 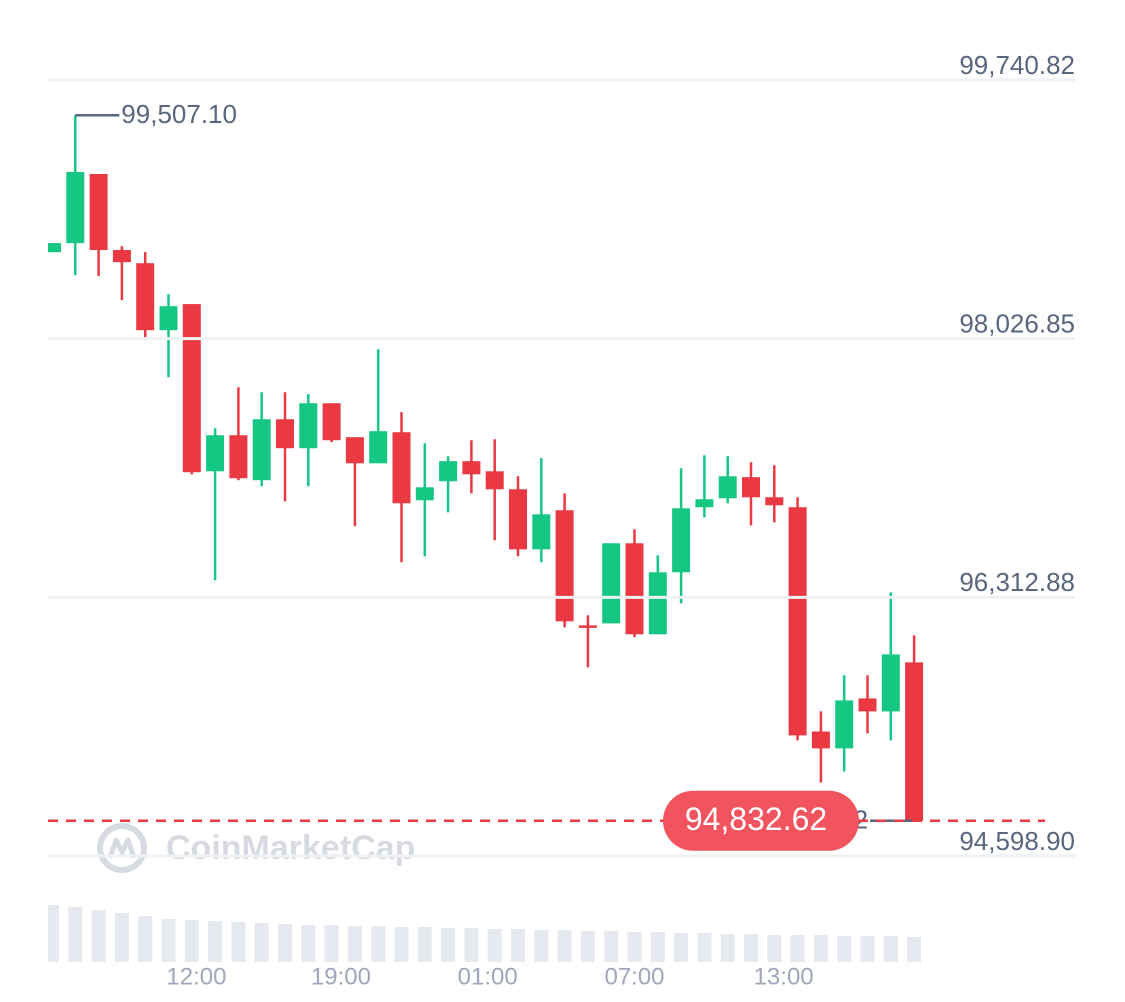 I want to click on x-tick-label: 19:00, so click(x=341, y=976).